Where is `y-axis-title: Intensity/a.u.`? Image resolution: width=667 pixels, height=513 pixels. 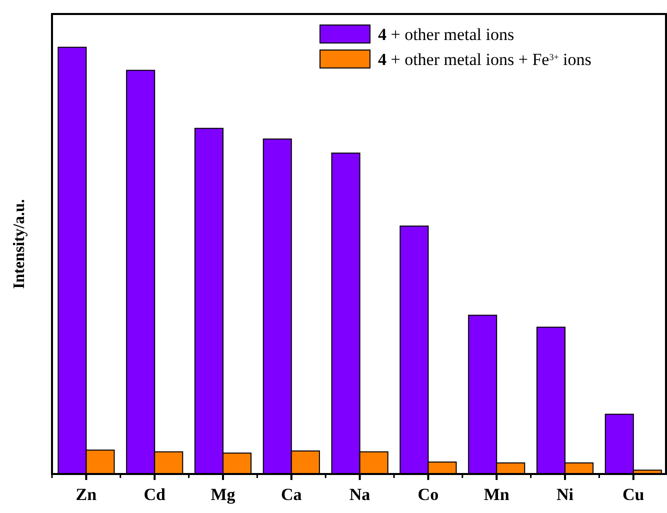 y-axis-title: Intensity/a.u. is located at coordinates (19, 244).